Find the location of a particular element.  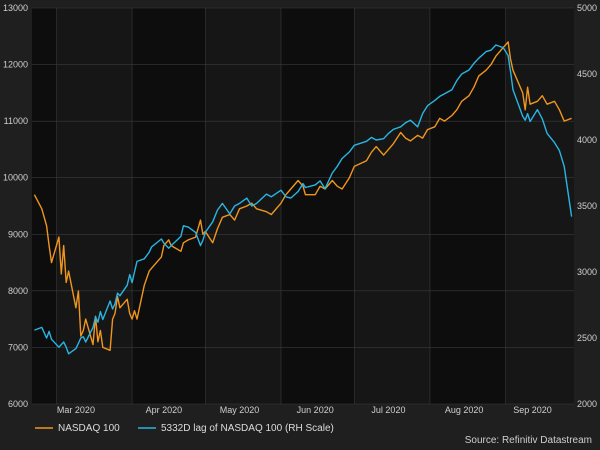

left-tick-label: 10000 is located at coordinates (15, 178).